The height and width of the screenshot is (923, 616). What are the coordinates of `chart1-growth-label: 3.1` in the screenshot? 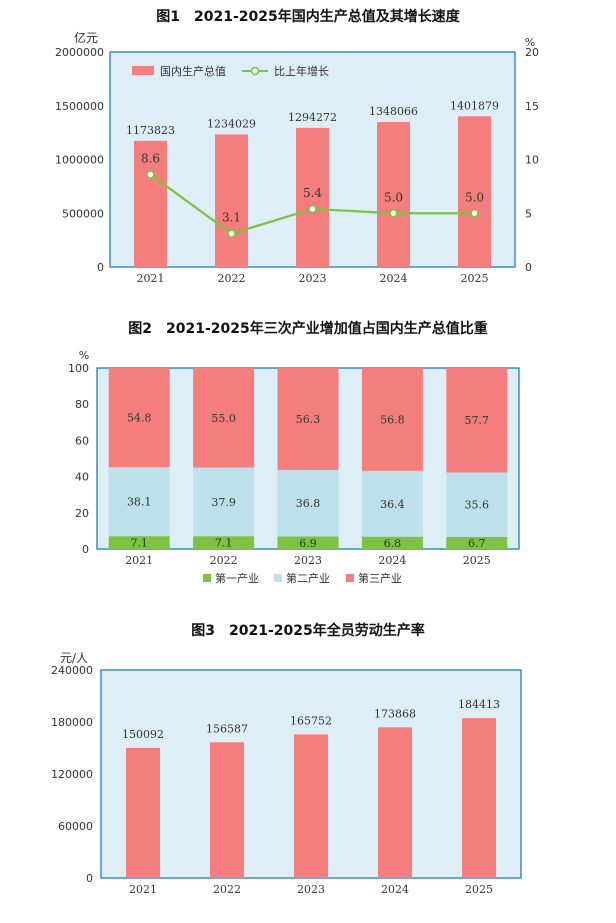 It's located at (231, 218).